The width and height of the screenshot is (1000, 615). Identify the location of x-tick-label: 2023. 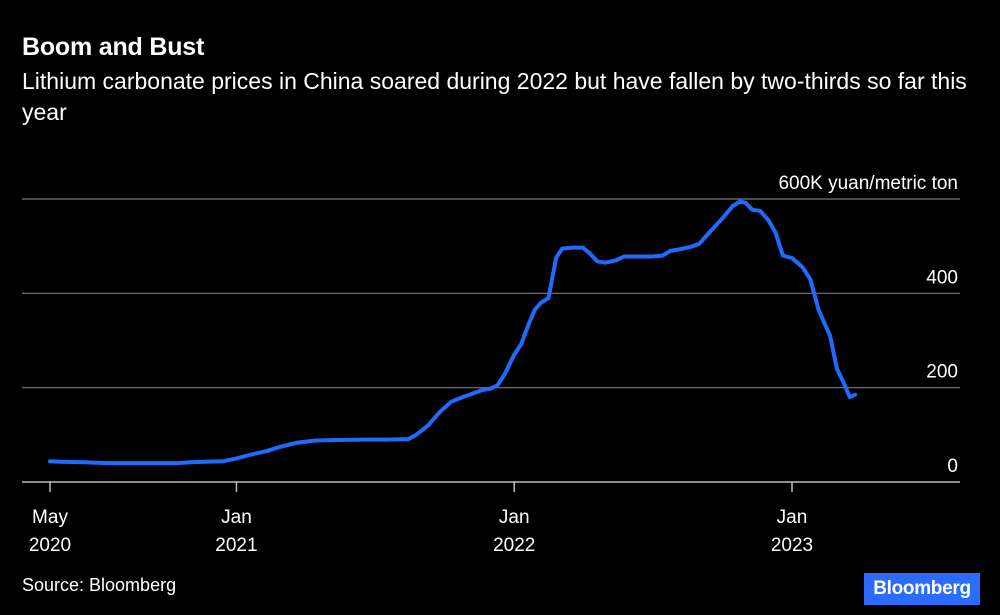
(792, 545).